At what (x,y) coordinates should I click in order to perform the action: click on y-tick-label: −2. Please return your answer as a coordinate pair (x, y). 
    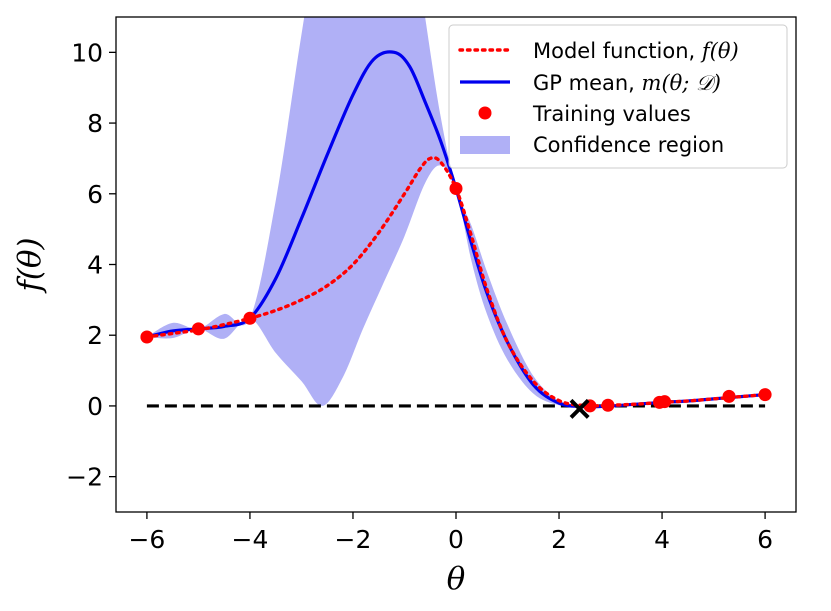
    Looking at the image, I should click on (84, 477).